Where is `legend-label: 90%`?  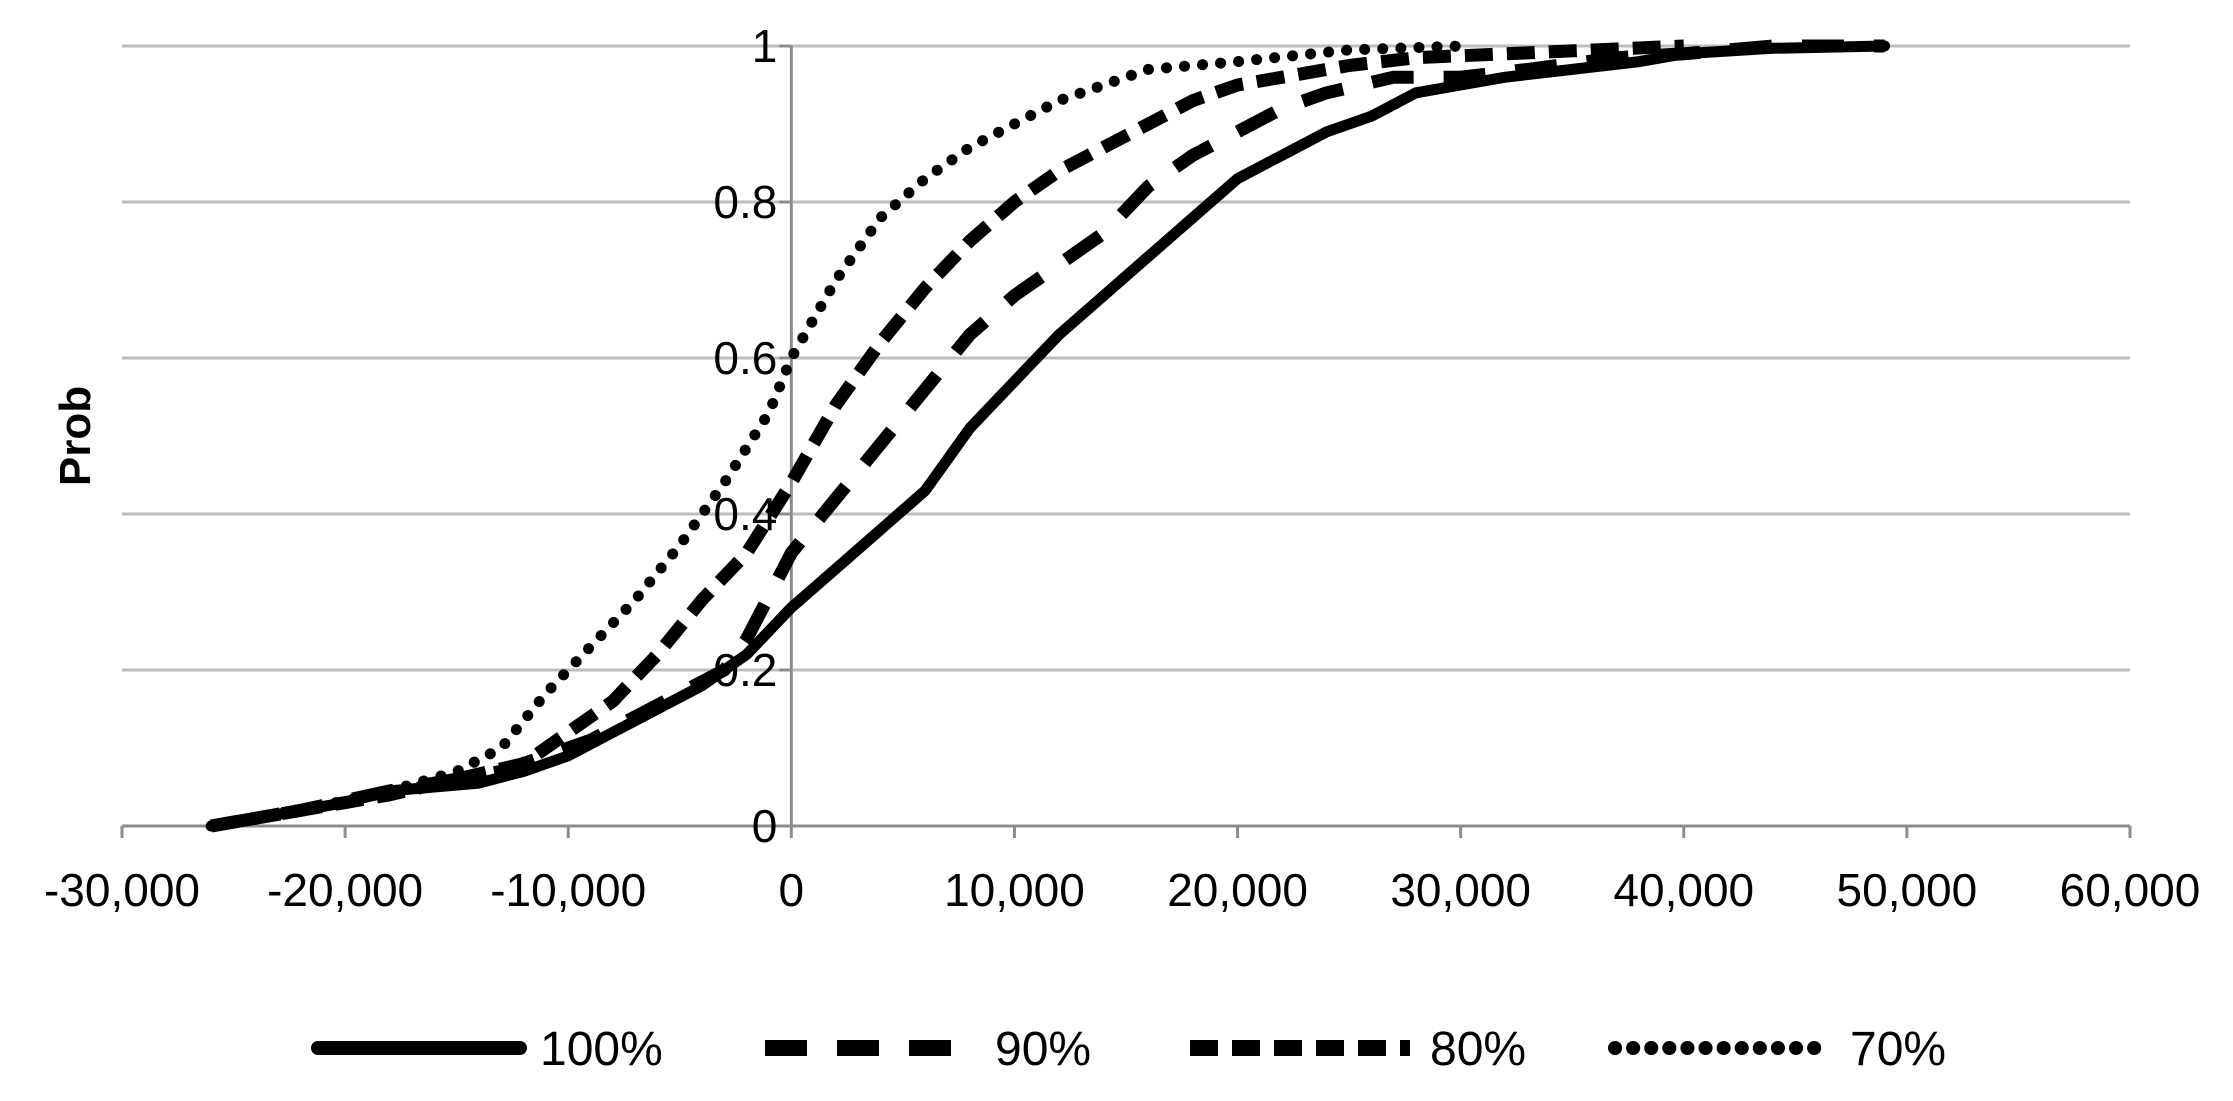 legend-label: 90% is located at coordinates (1043, 1049).